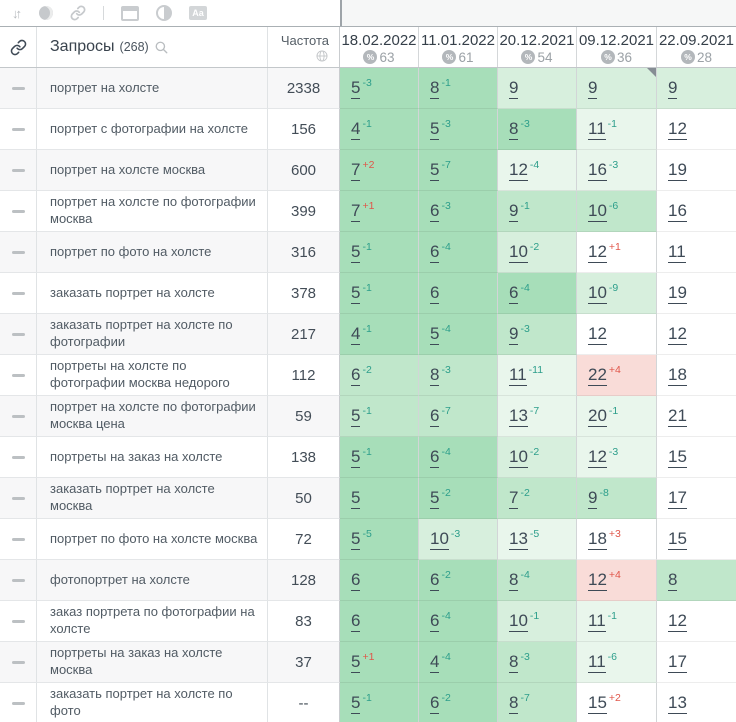 The image size is (736, 722). What do you see at coordinates (696, 40) in the screenshot?
I see `date-label: 22.09.2021` at bounding box center [696, 40].